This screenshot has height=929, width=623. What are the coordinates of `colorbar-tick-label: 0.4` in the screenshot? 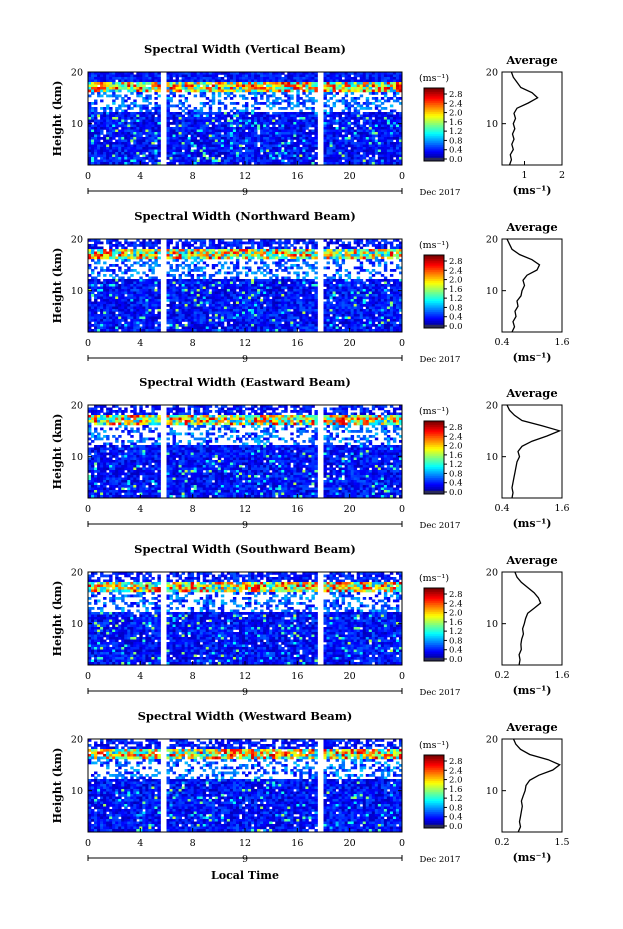 It's located at (456, 151).